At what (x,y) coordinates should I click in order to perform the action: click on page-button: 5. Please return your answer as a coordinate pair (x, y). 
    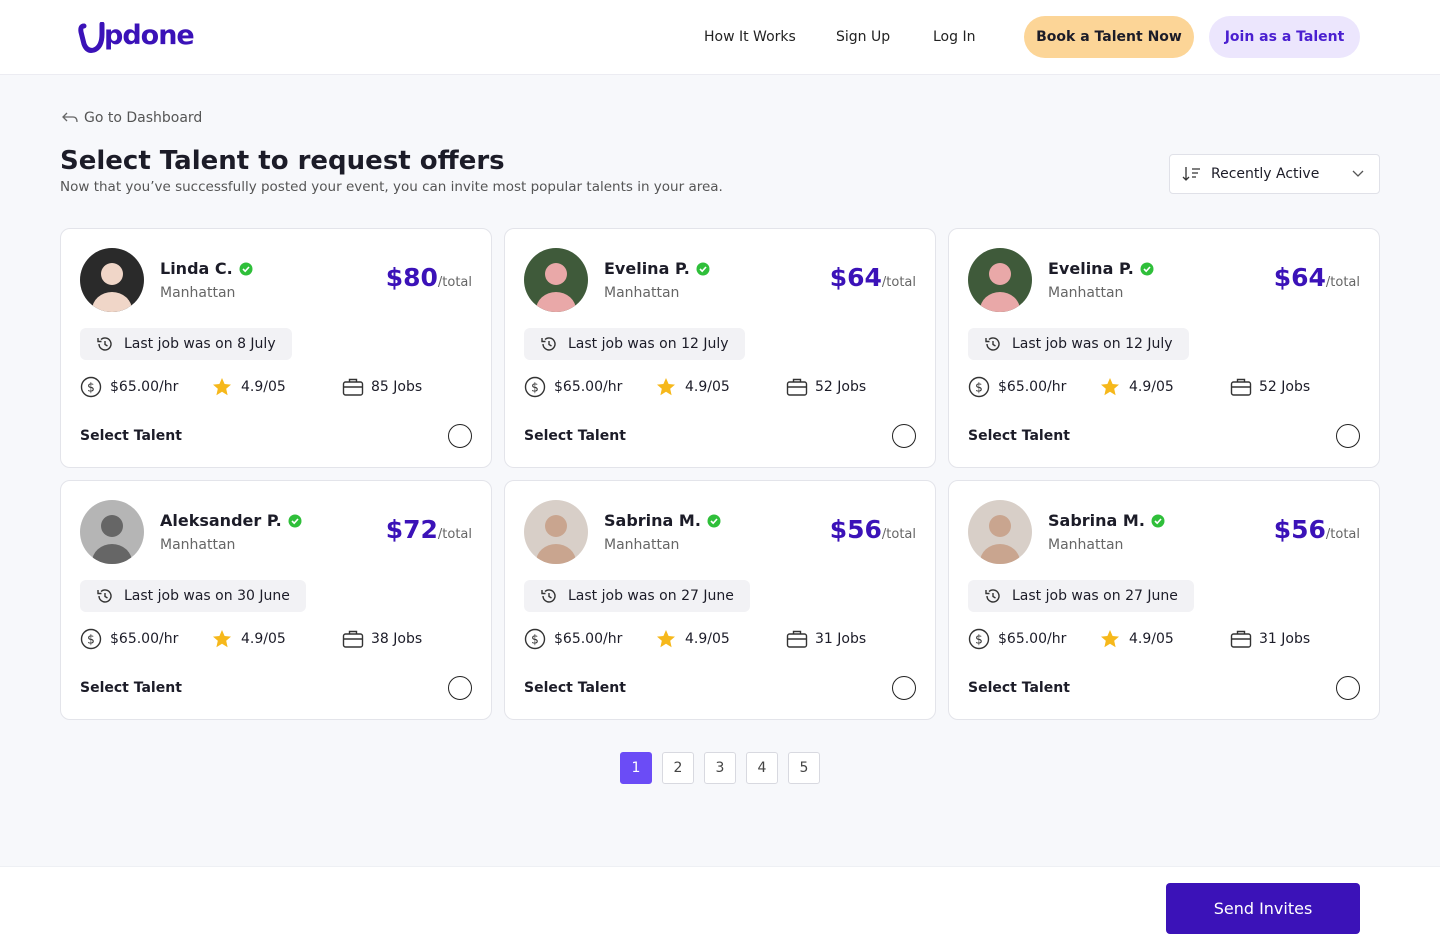
    Looking at the image, I should click on (804, 768).